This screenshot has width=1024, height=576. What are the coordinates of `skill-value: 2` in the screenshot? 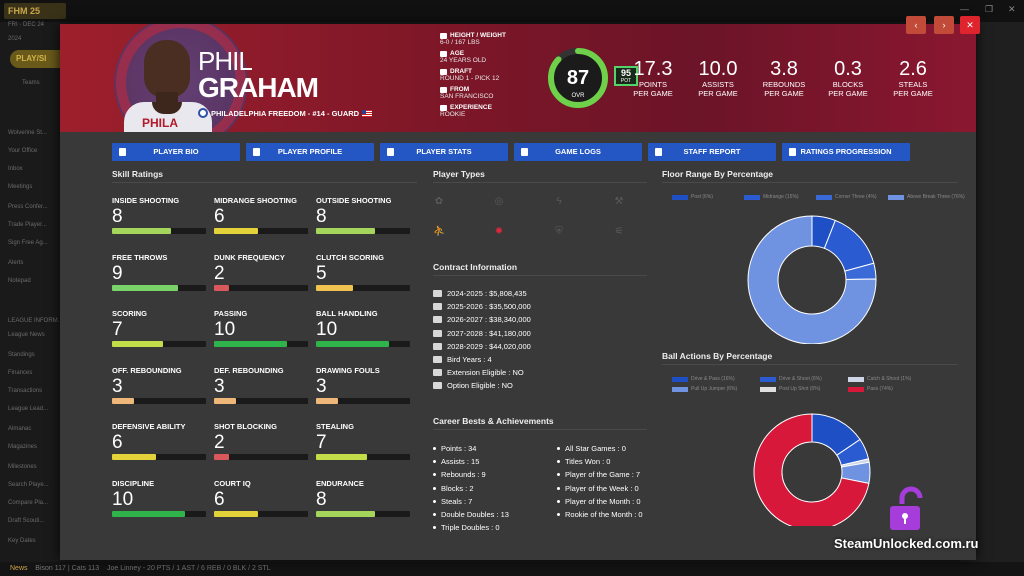 It's located at (219, 273).